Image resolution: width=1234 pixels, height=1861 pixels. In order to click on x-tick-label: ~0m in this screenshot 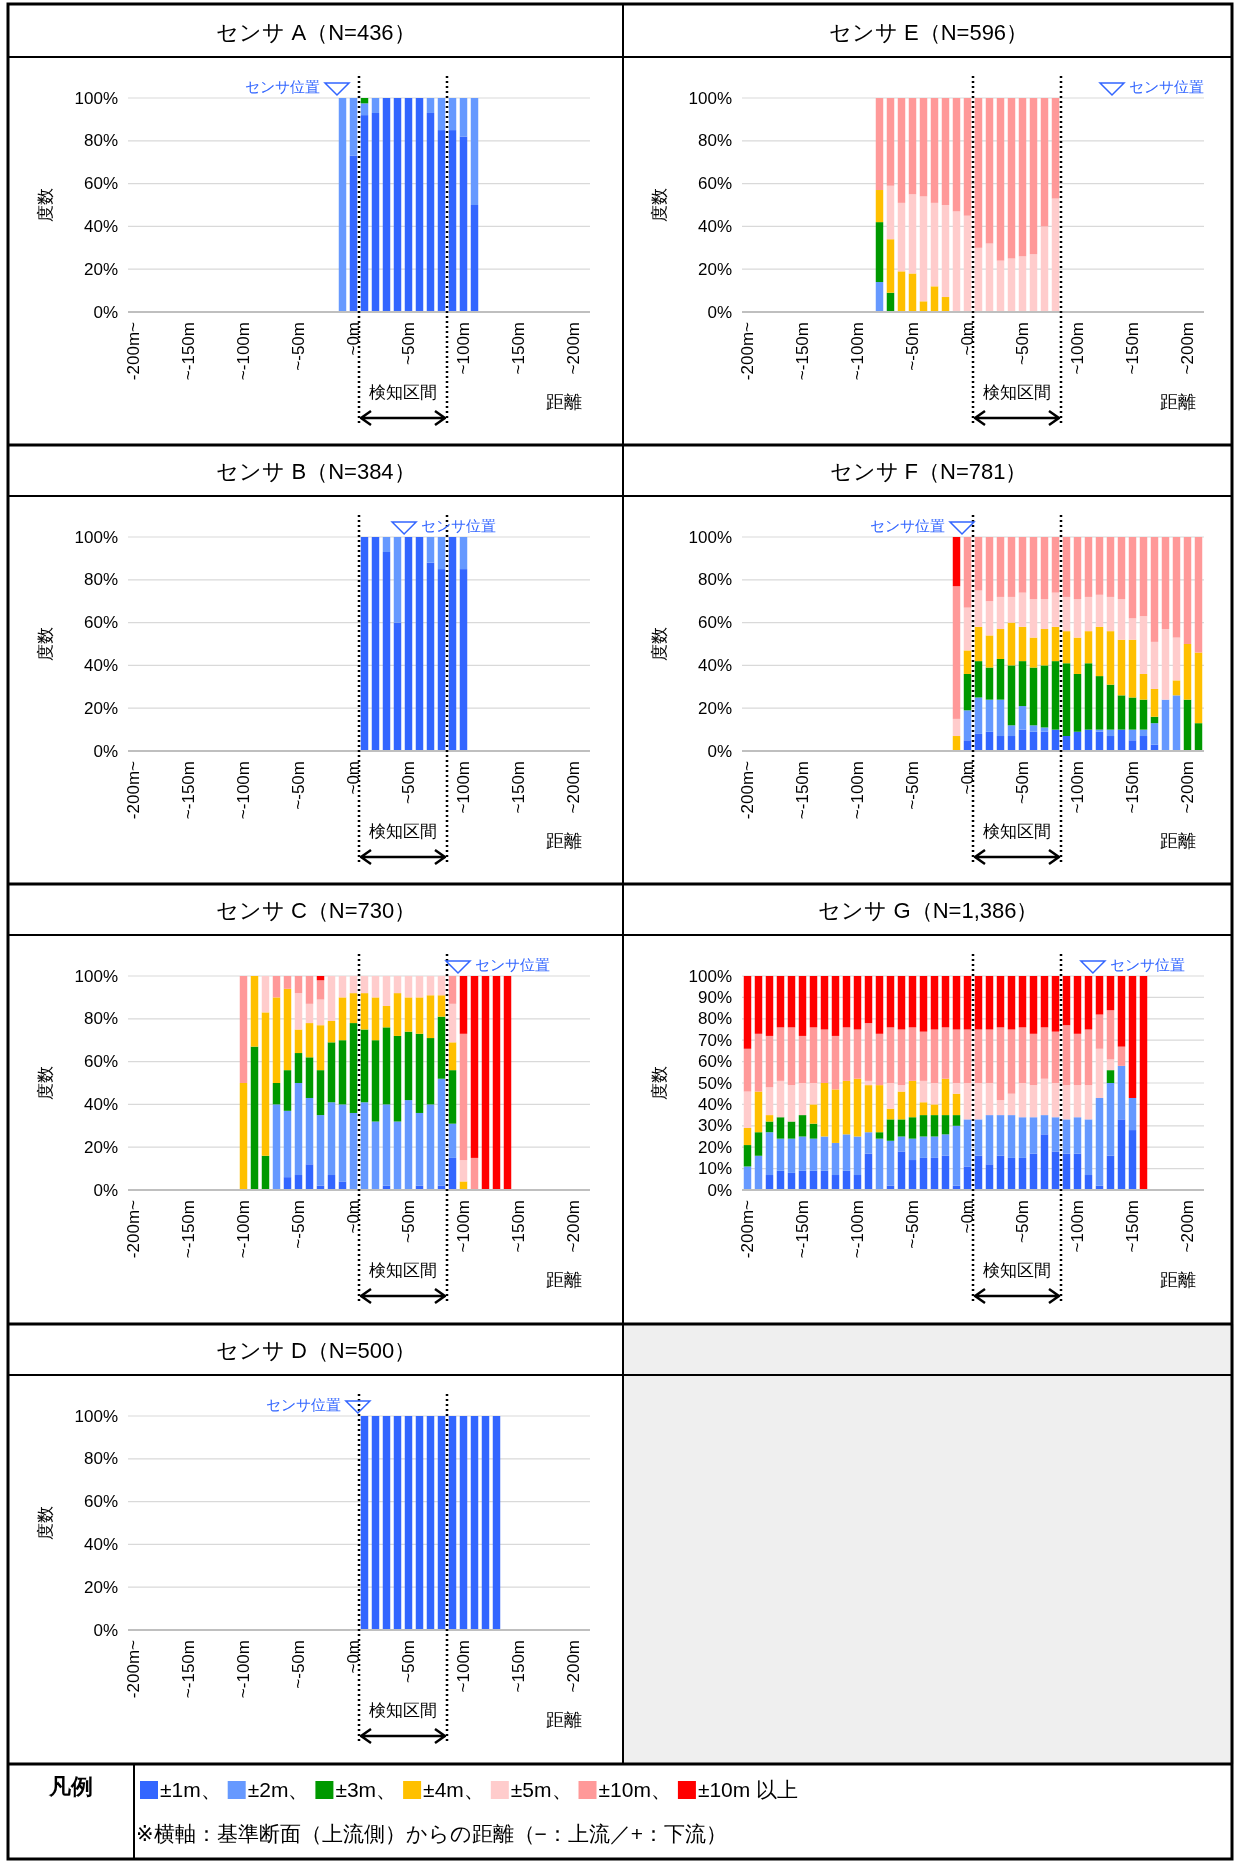, I will do `click(967, 778)`.